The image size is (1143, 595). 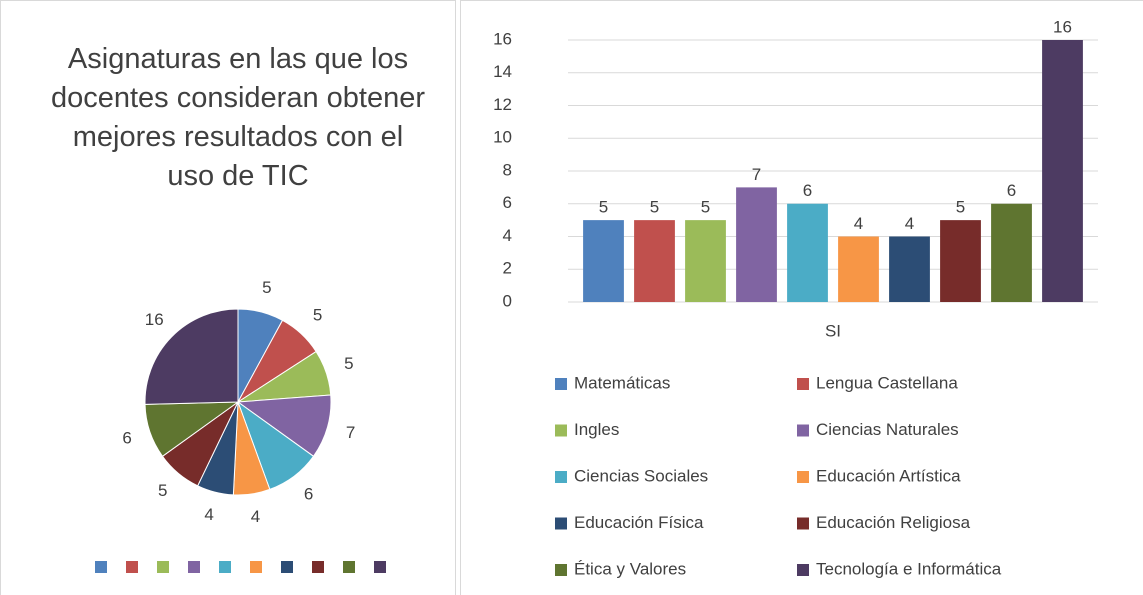 What do you see at coordinates (596, 429) in the screenshot?
I see `legend-label: Ingles` at bounding box center [596, 429].